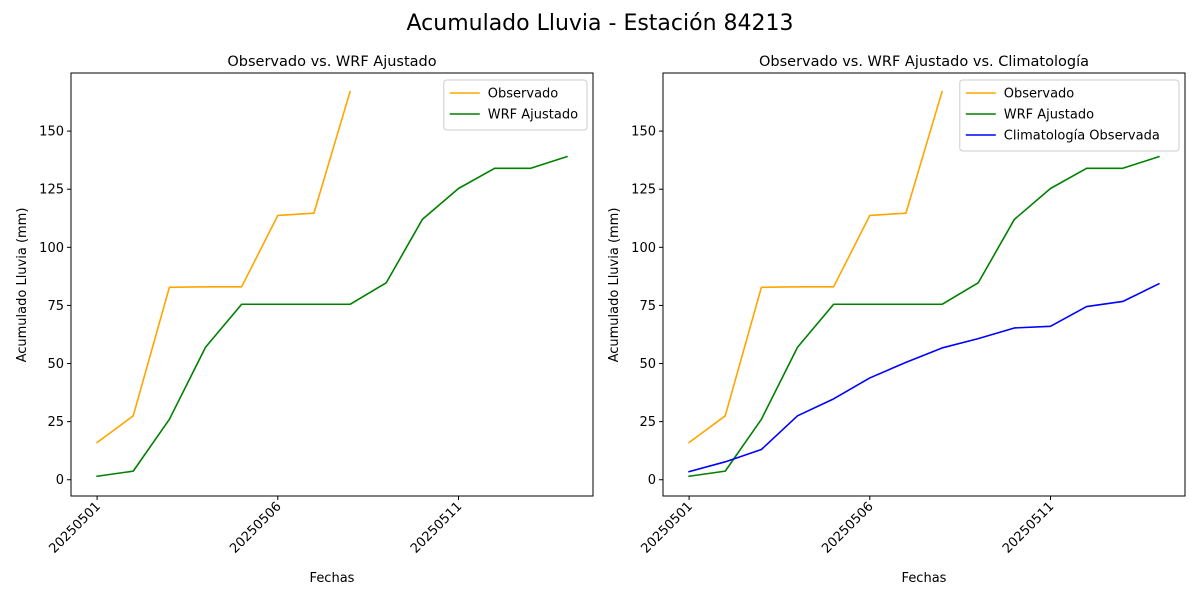 This screenshot has width=1200, height=600. Describe the element at coordinates (515, 105) in the screenshot. I see `chart-left-legend: Observado WRF Ajustado` at that location.